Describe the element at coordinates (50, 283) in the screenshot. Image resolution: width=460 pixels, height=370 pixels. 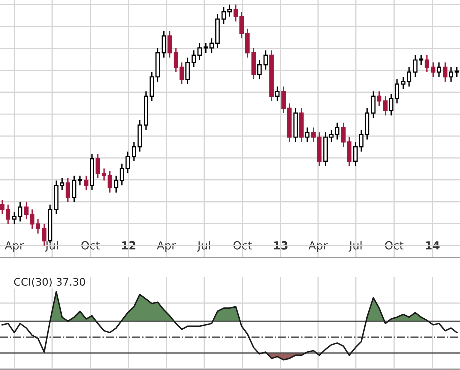
I see `chart-title: CCI(30) 37.30` at that location.